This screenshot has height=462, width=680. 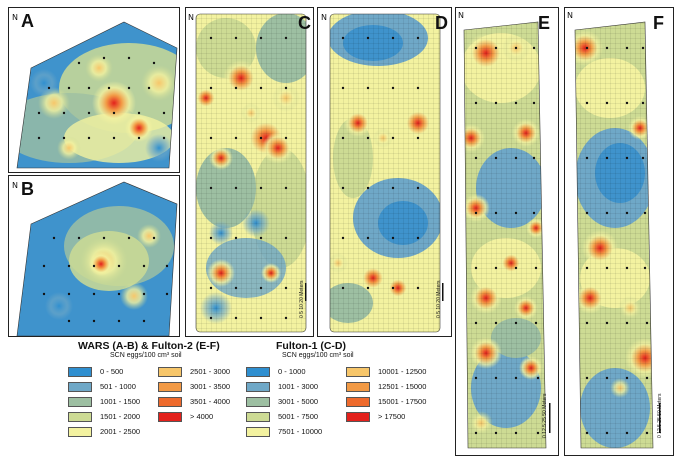 What do you see at coordinates (507, 235) in the screenshot?
I see `heatmap-field-e` at bounding box center [507, 235].